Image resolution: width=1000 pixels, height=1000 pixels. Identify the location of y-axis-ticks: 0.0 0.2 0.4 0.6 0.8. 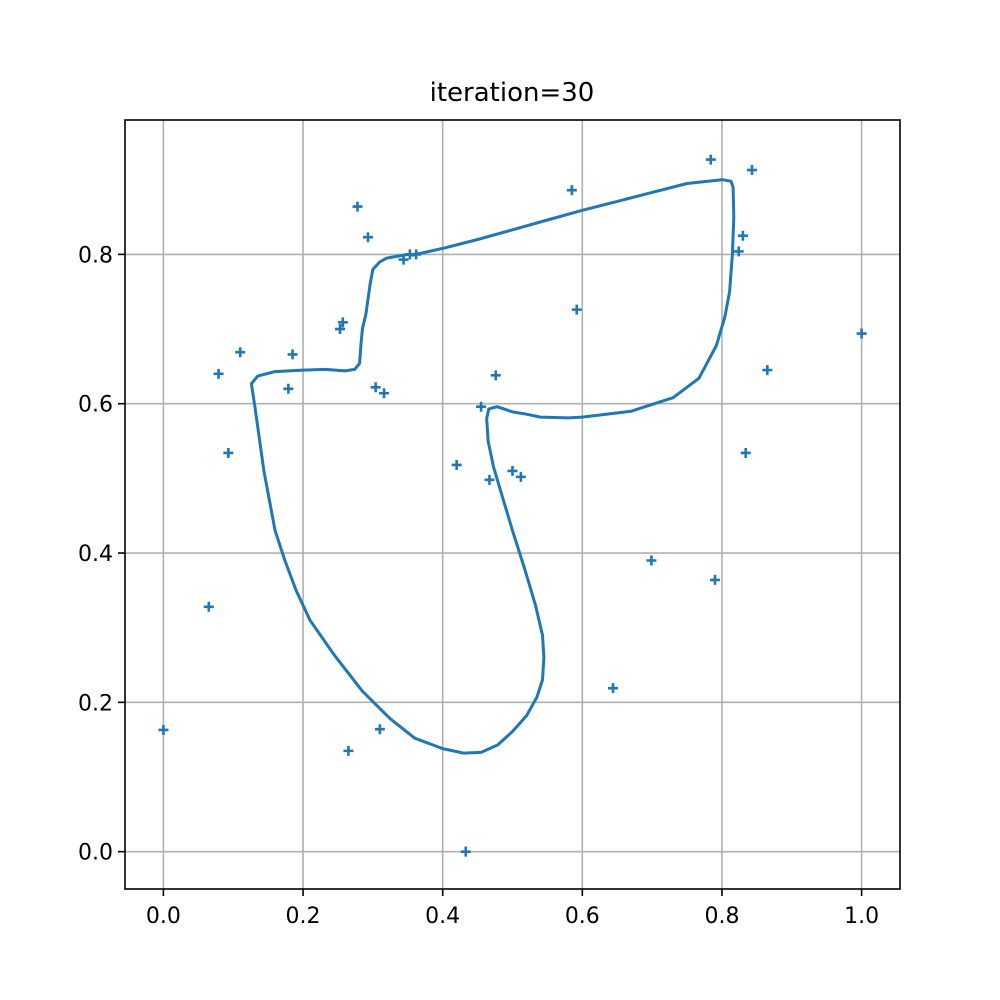
(101, 554).